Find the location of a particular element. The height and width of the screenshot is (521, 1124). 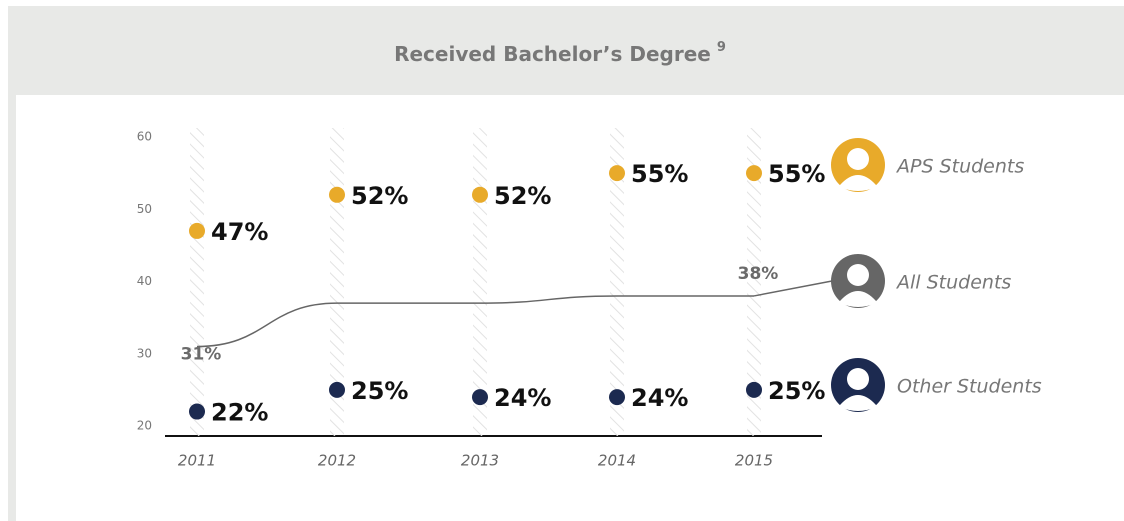

x-tick-label: 2014 is located at coordinates (617, 461).